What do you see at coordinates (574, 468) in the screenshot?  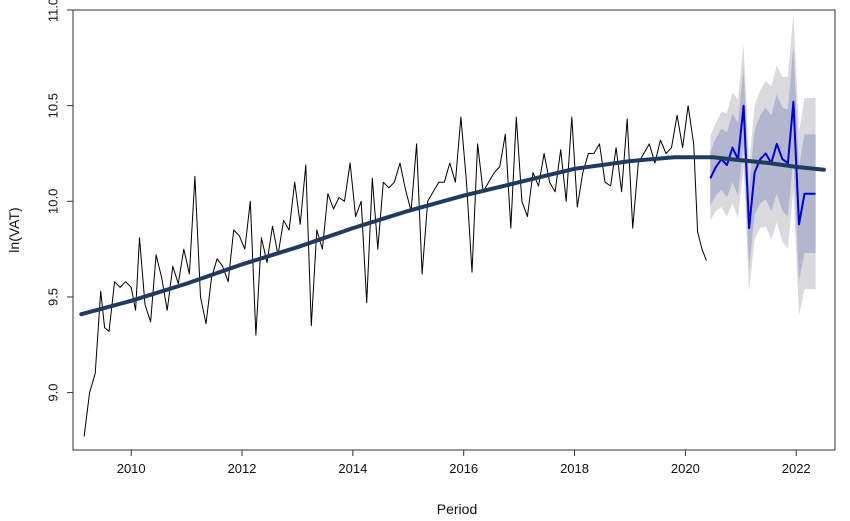 I see `x-tick-label: 2018` at bounding box center [574, 468].